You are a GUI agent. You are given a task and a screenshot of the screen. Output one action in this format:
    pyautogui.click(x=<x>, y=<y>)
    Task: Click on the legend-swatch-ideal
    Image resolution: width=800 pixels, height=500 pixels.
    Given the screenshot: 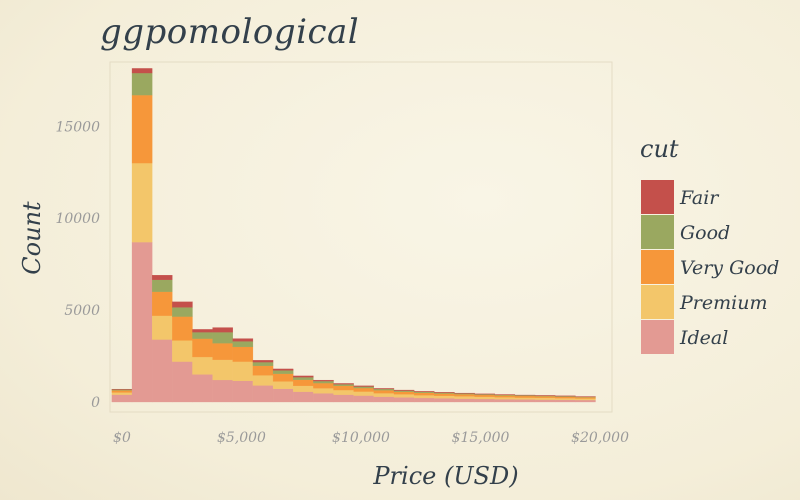 What is the action you would take?
    pyautogui.click(x=657, y=337)
    